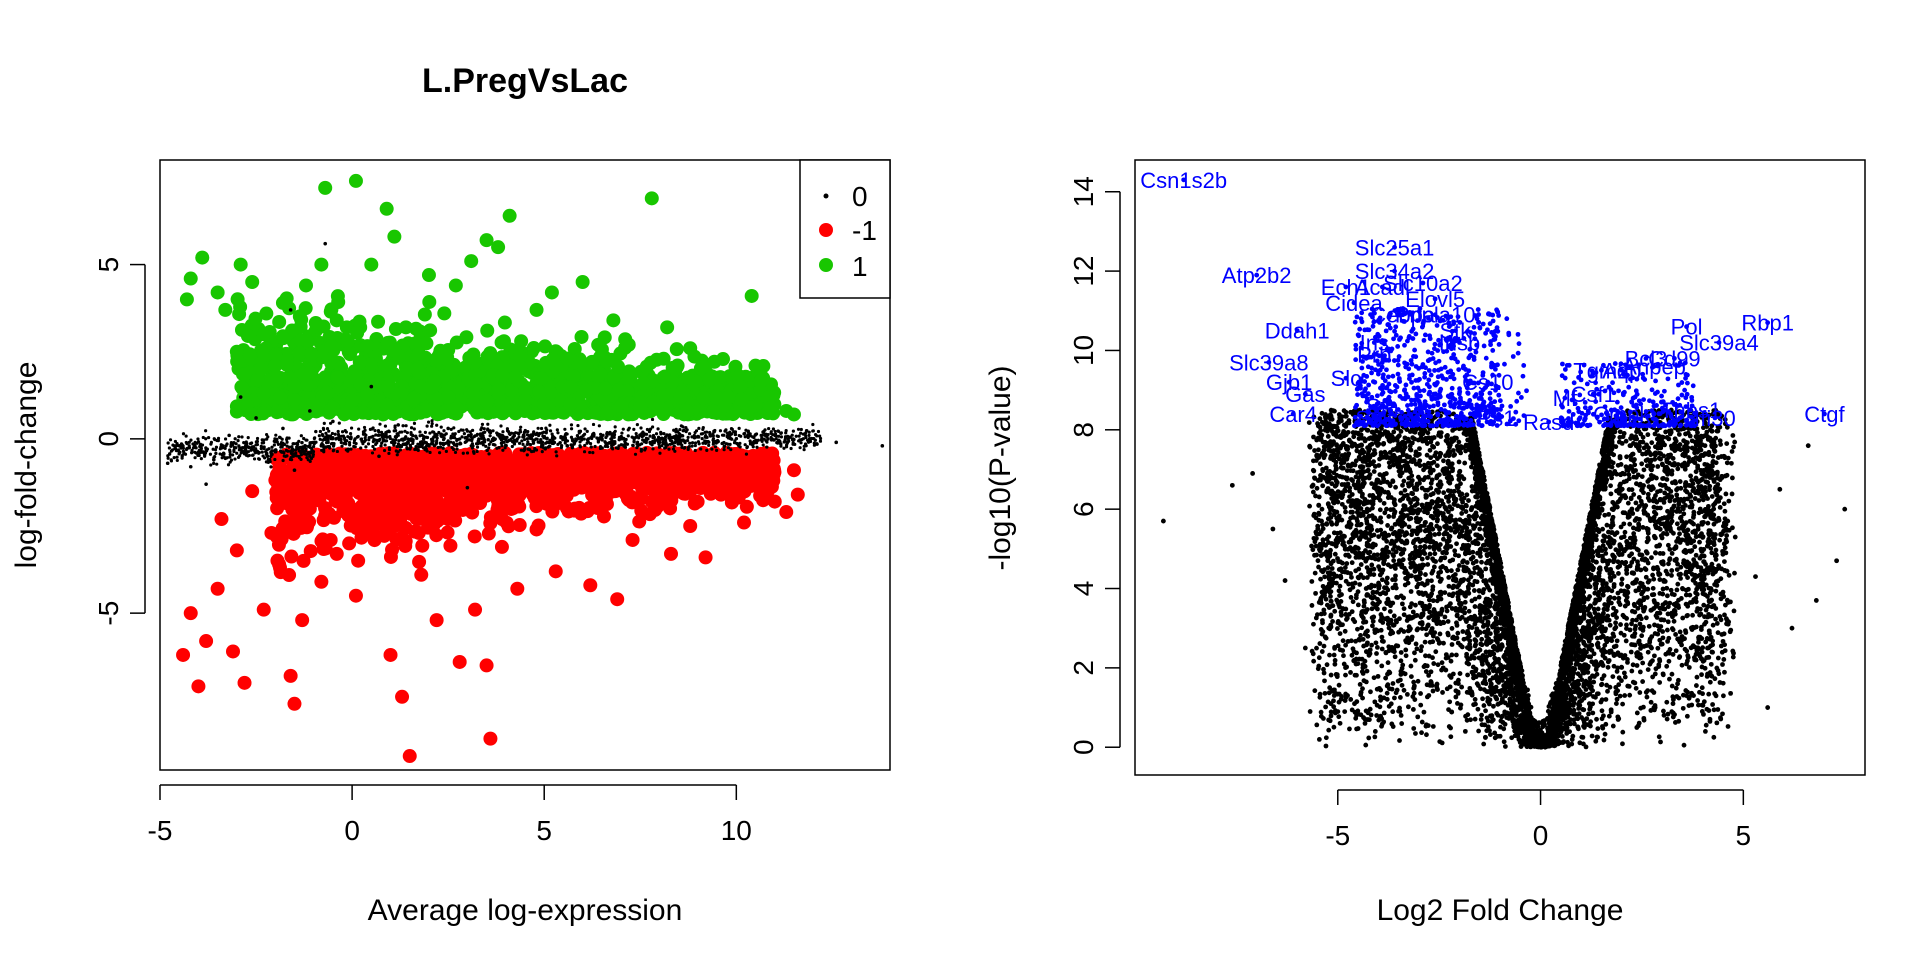 This screenshot has height=965, width=1920. I want to click on volcano-cloud-point, so click(1434, 534).